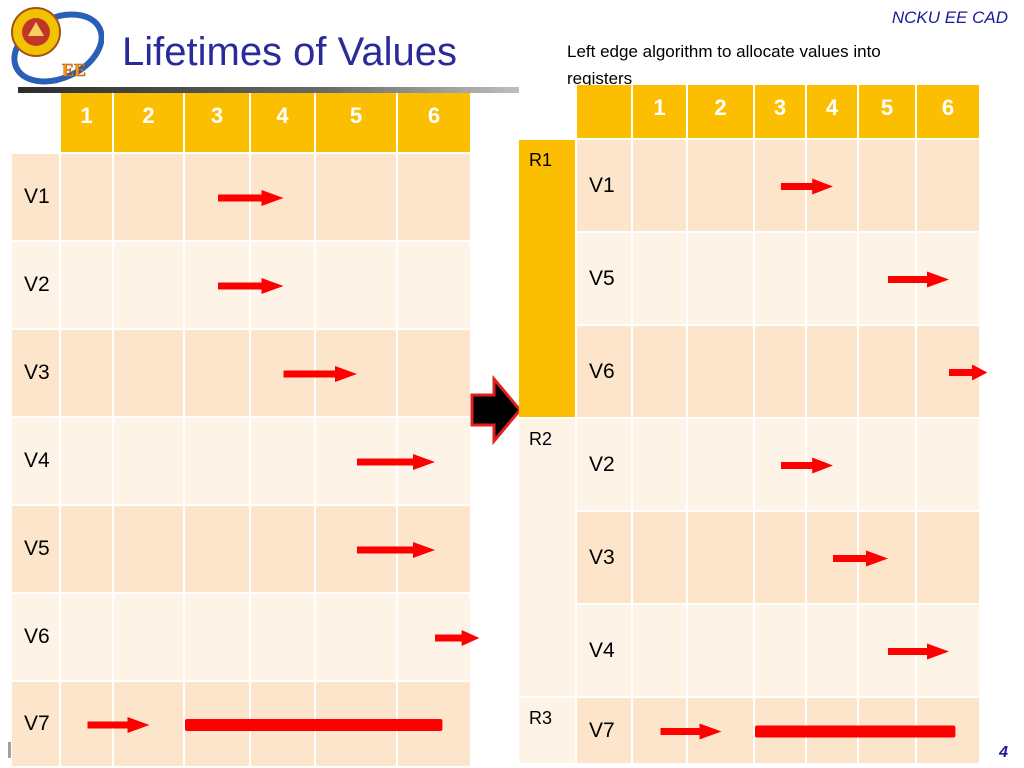 This screenshot has height=768, width=1024. Describe the element at coordinates (298, 90) in the screenshot. I see `title-divider` at that location.